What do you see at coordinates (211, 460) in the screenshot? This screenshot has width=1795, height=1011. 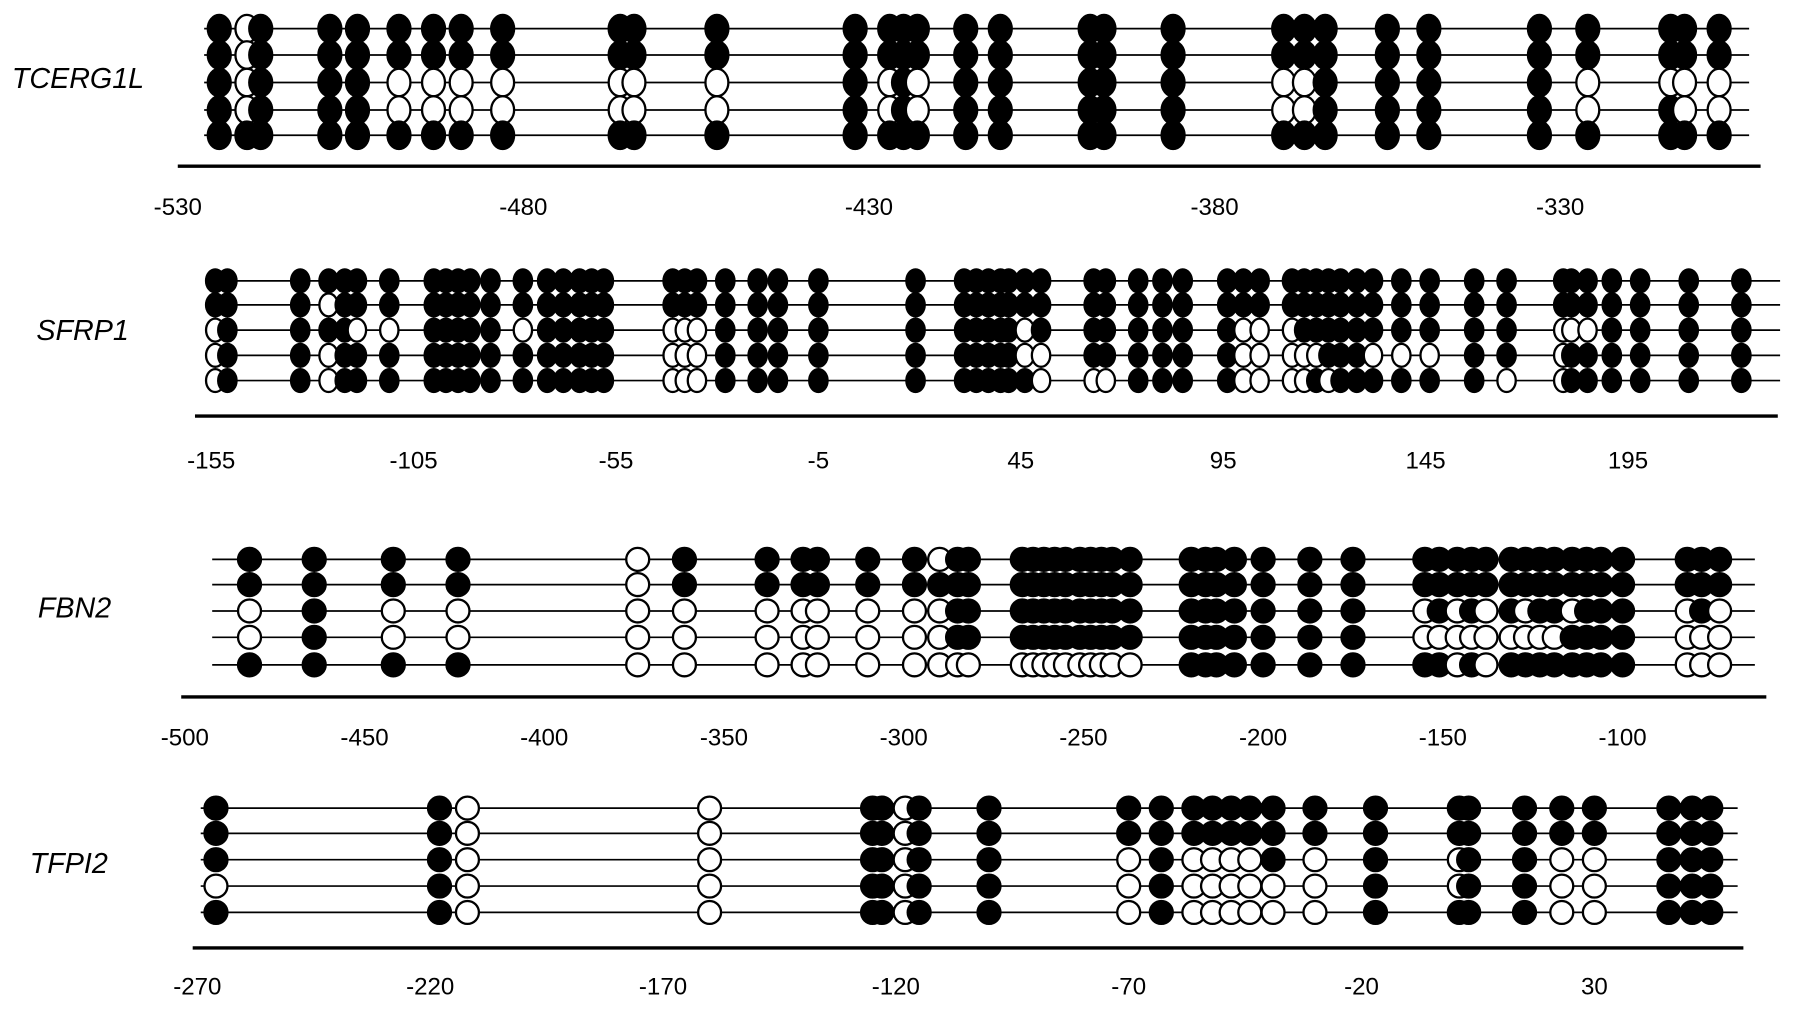 I see `x-tick-label: -155` at bounding box center [211, 460].